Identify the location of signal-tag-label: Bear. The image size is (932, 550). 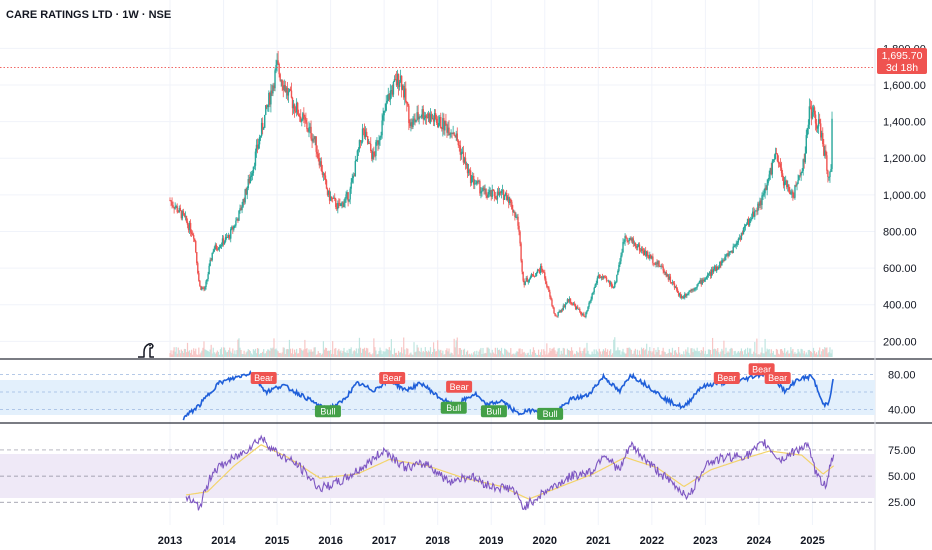
(392, 378).